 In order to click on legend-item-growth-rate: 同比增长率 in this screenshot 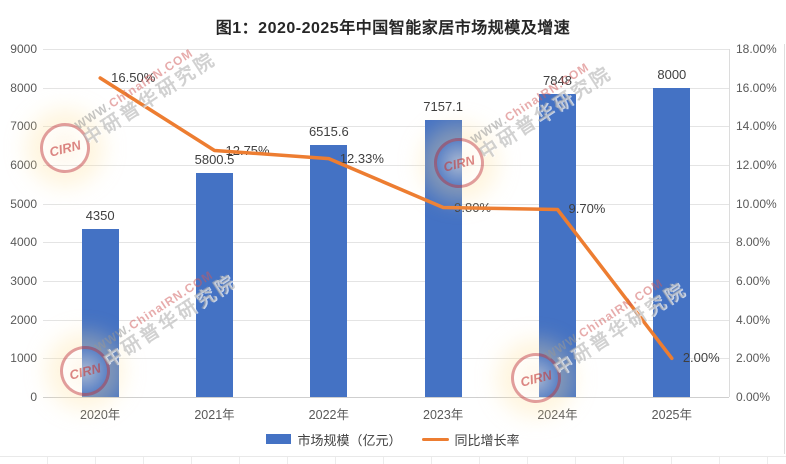, I will do `click(470, 439)`.